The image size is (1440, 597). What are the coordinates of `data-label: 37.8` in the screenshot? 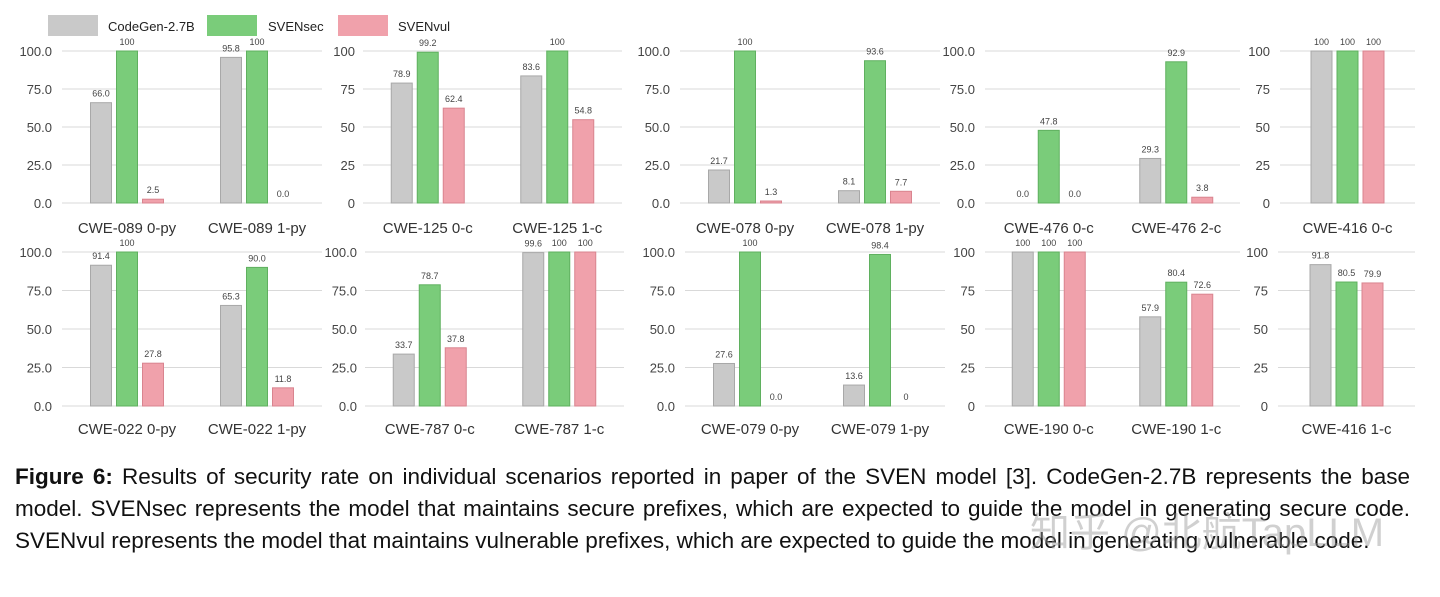 It's located at (456, 339).